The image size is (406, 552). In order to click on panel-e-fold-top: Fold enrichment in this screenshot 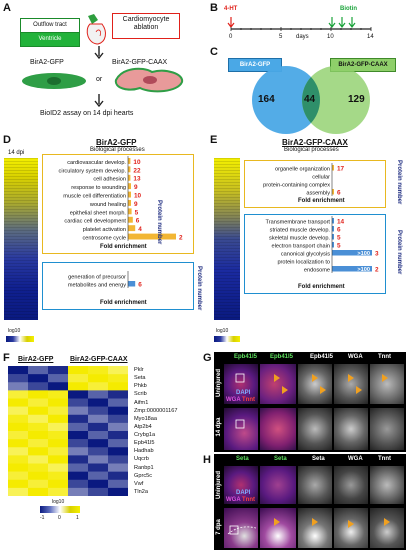, I will do `click(321, 201)`.